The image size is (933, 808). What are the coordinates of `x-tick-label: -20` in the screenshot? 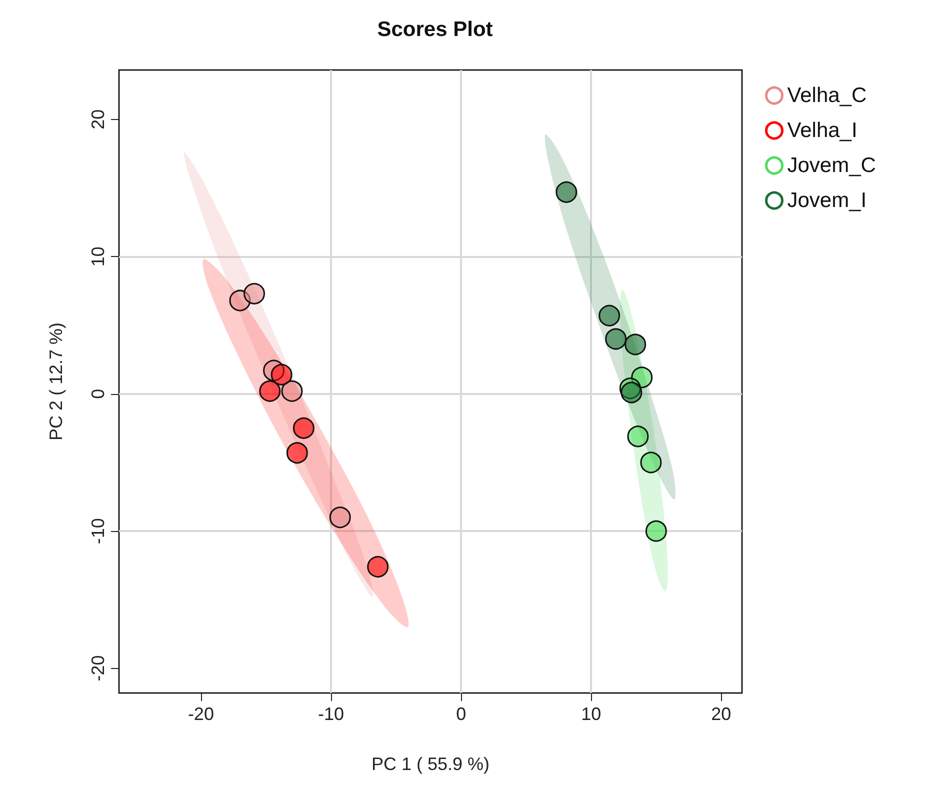 It's located at (201, 714).